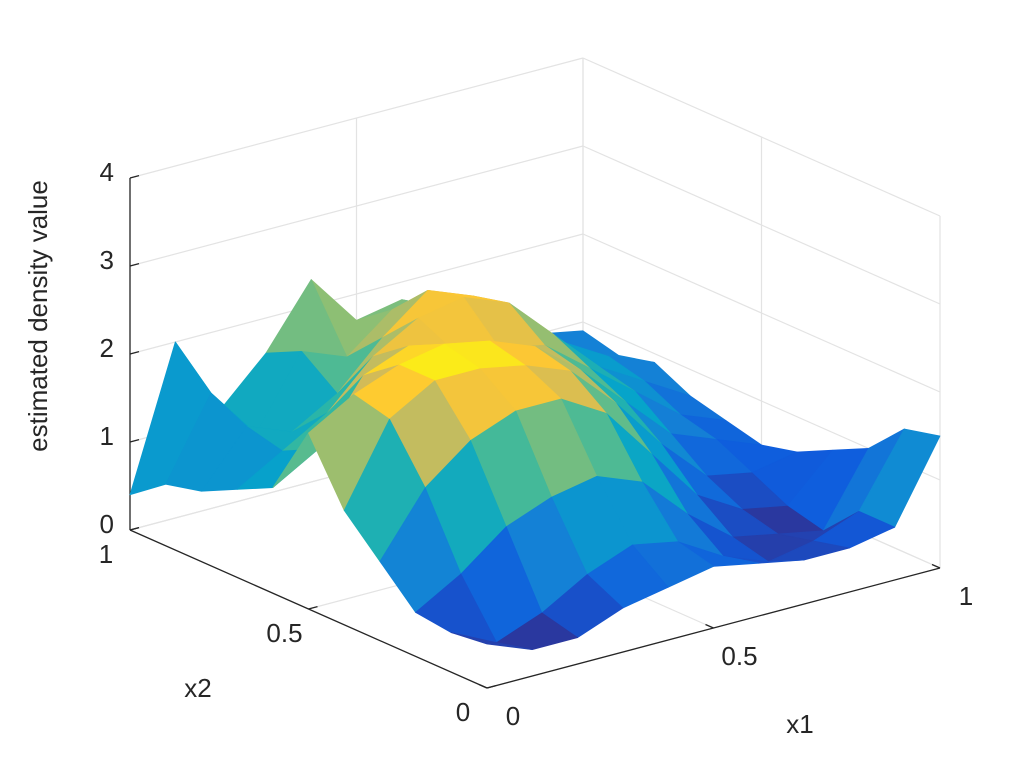  What do you see at coordinates (513, 716) in the screenshot?
I see `x-tick-label: 0` at bounding box center [513, 716].